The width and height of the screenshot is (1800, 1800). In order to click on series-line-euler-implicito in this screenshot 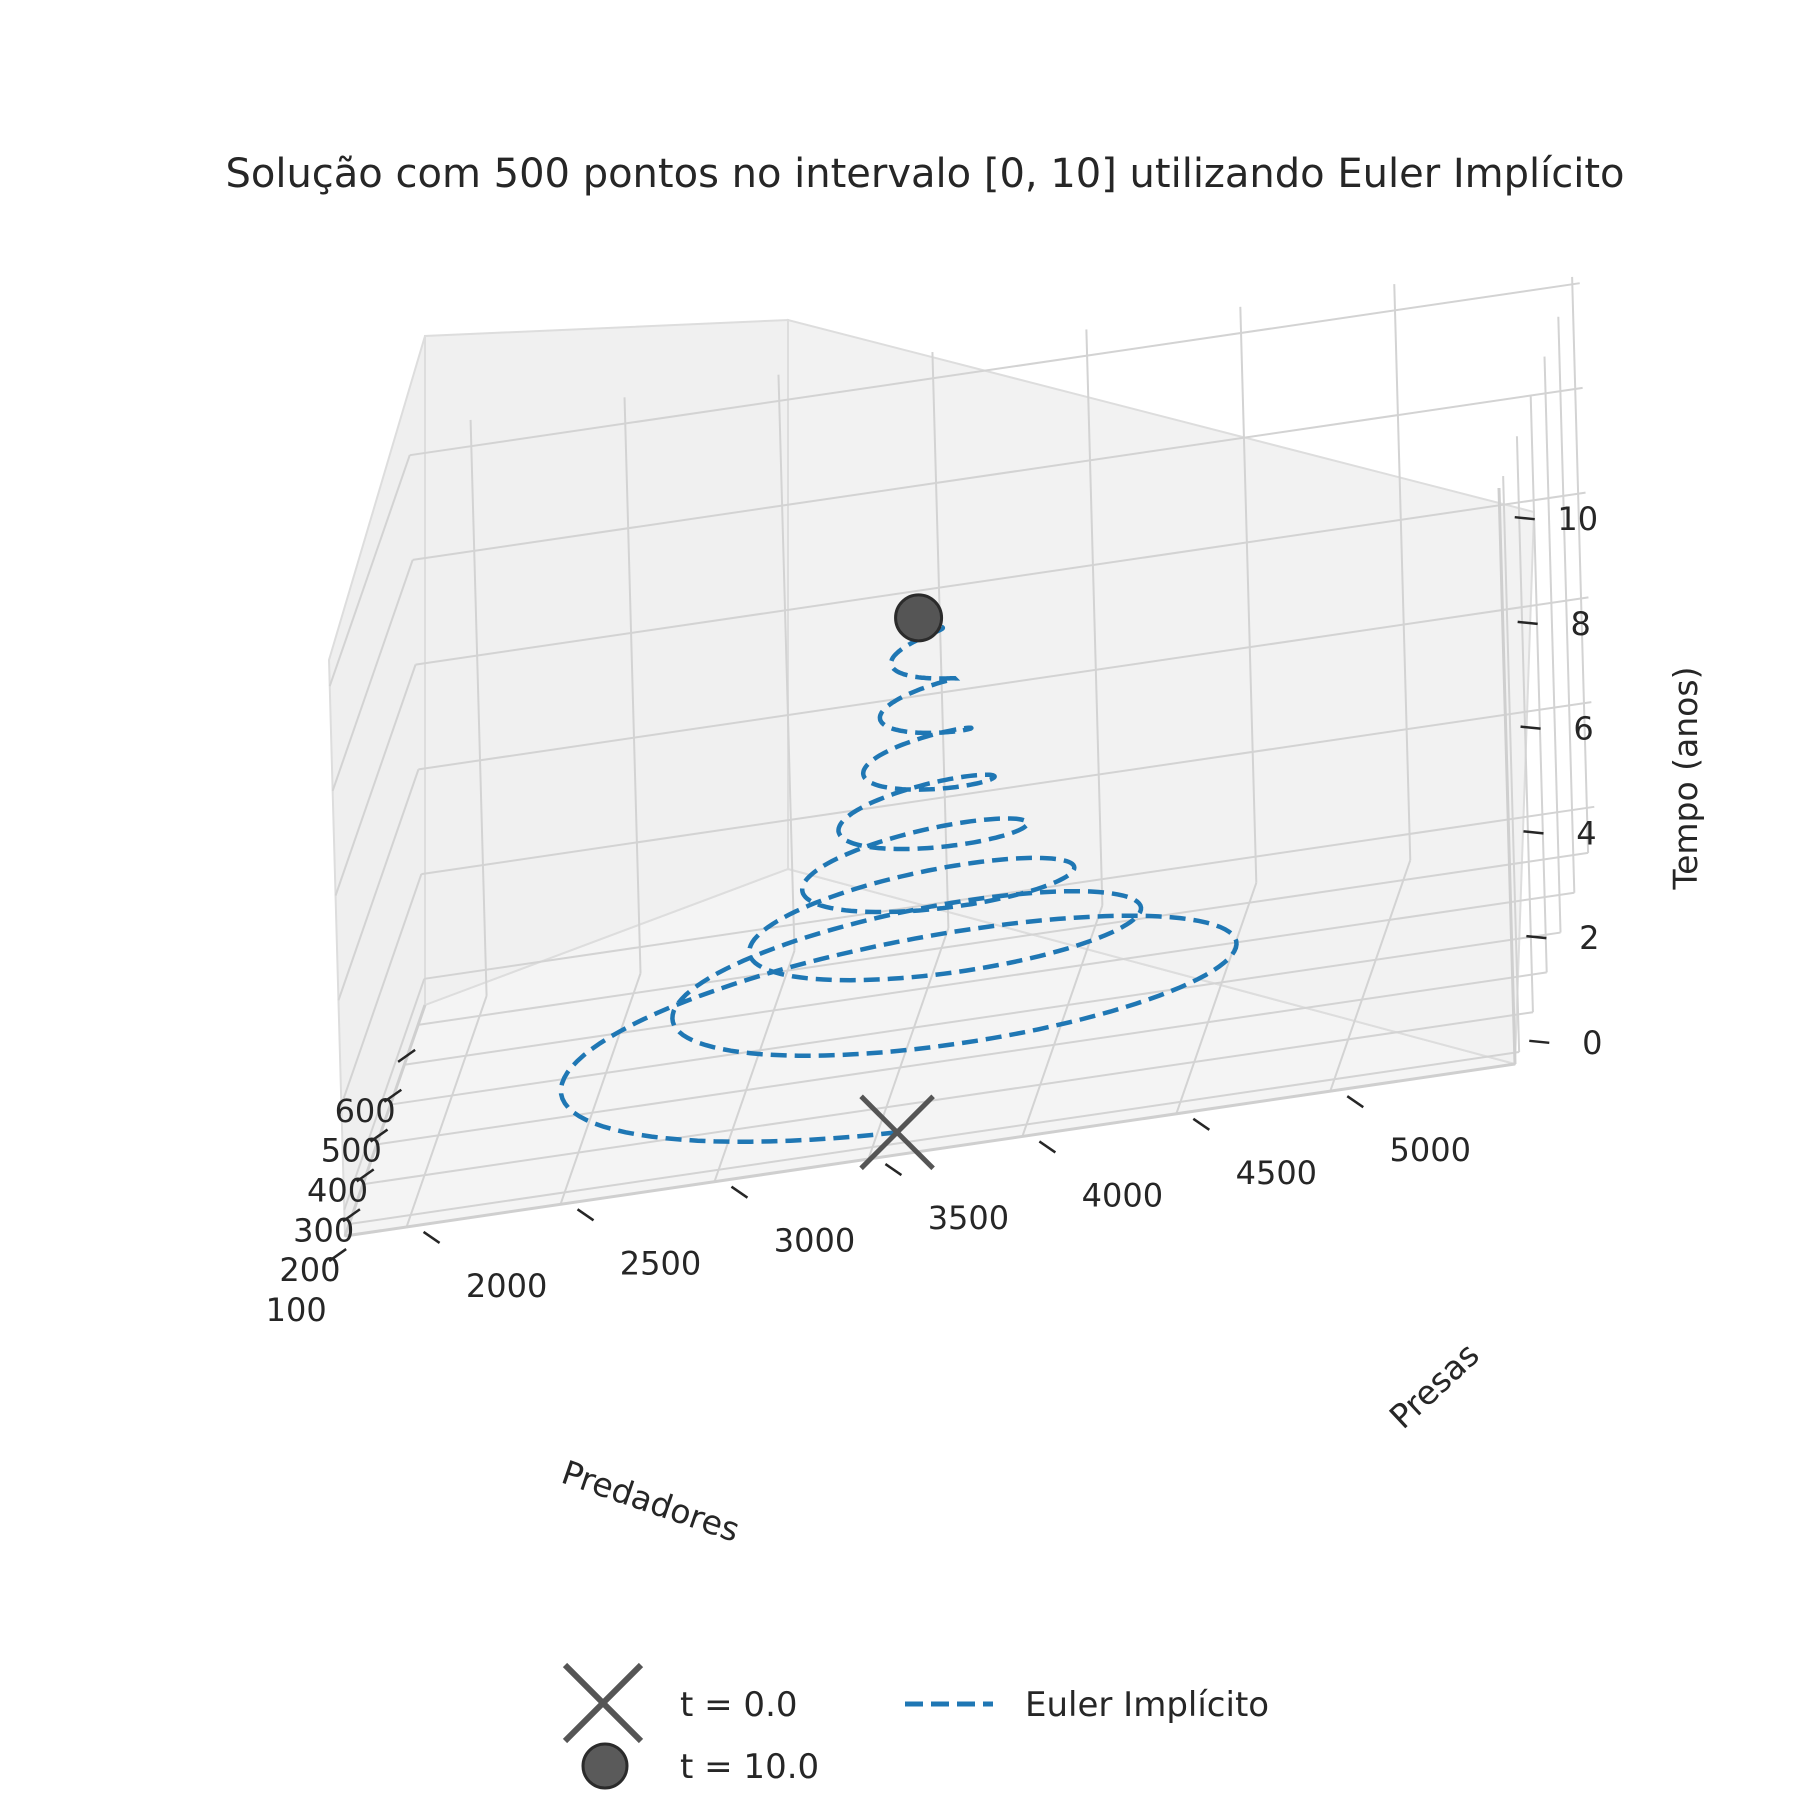, I will do `click(898, 882)`.